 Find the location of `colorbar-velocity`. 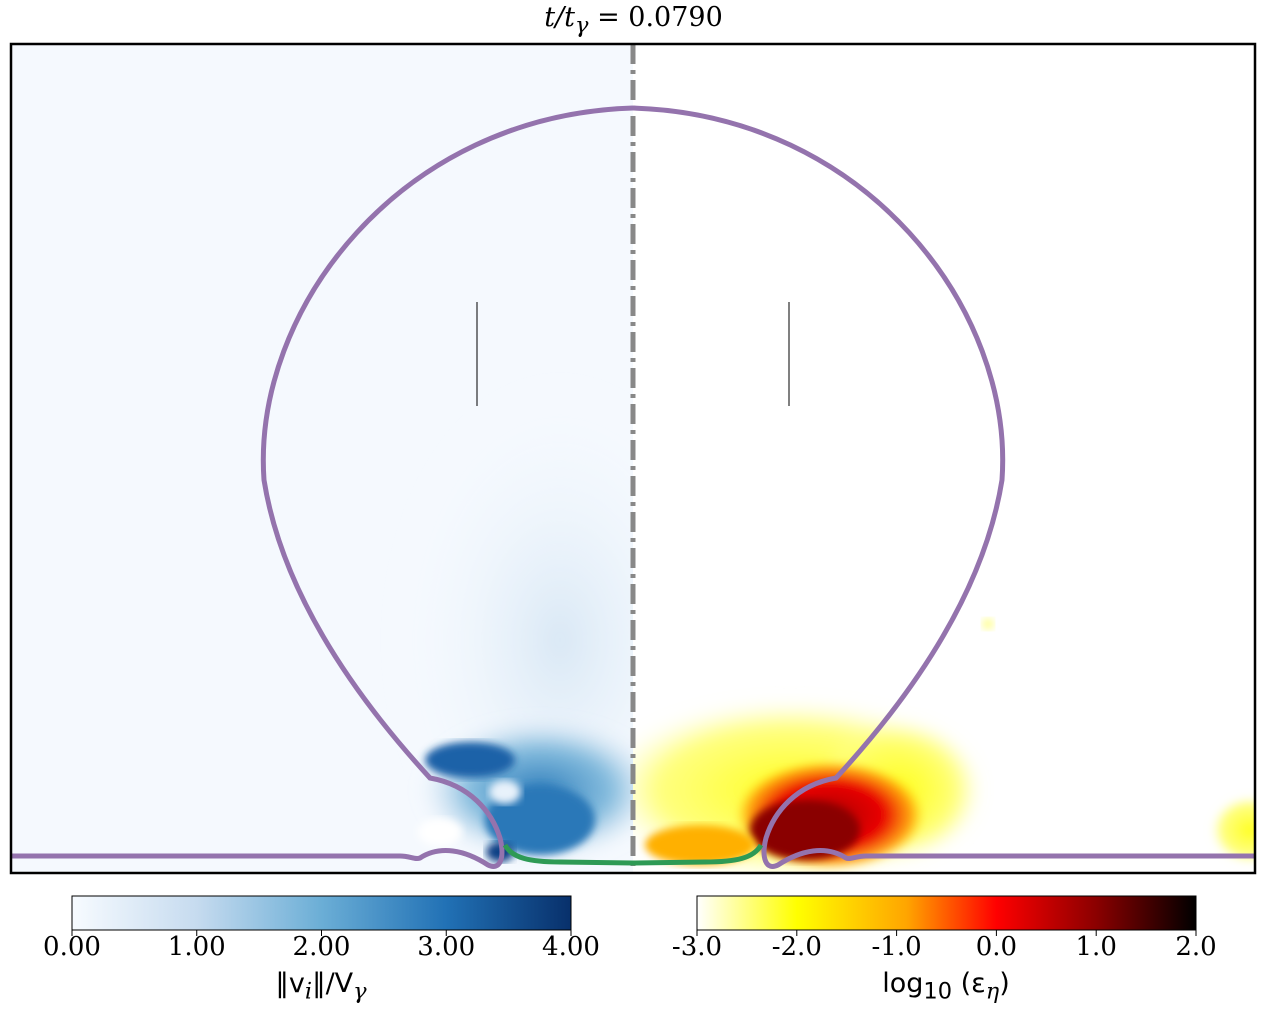

colorbar-velocity is located at coordinates (321, 913).